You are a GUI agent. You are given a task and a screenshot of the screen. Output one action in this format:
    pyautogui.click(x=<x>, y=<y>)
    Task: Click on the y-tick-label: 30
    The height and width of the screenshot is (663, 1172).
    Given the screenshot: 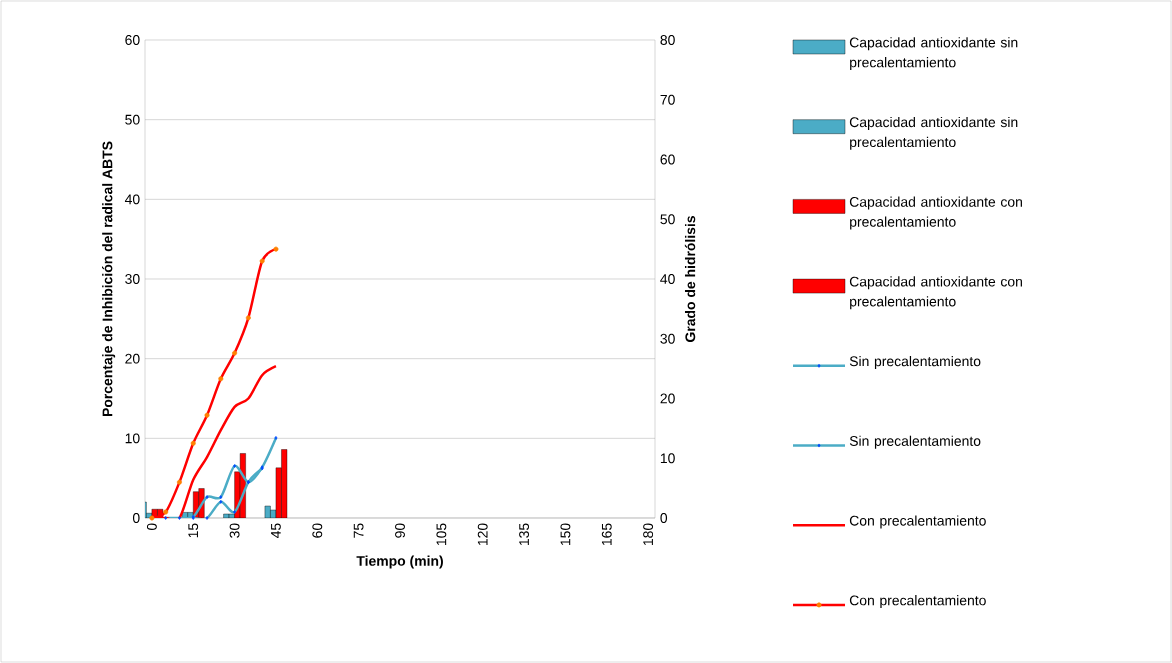 What is the action you would take?
    pyautogui.click(x=132, y=279)
    